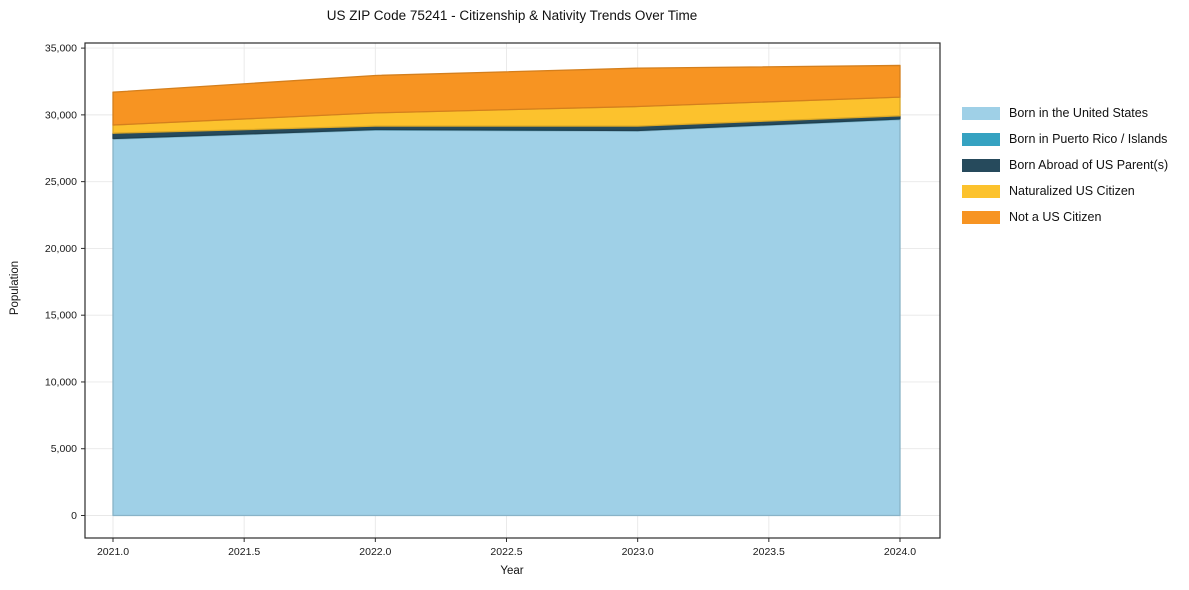 Image resolution: width=1189 pixels, height=590 pixels. What do you see at coordinates (1055, 217) in the screenshot?
I see `legend-label: Not a US Citizen` at bounding box center [1055, 217].